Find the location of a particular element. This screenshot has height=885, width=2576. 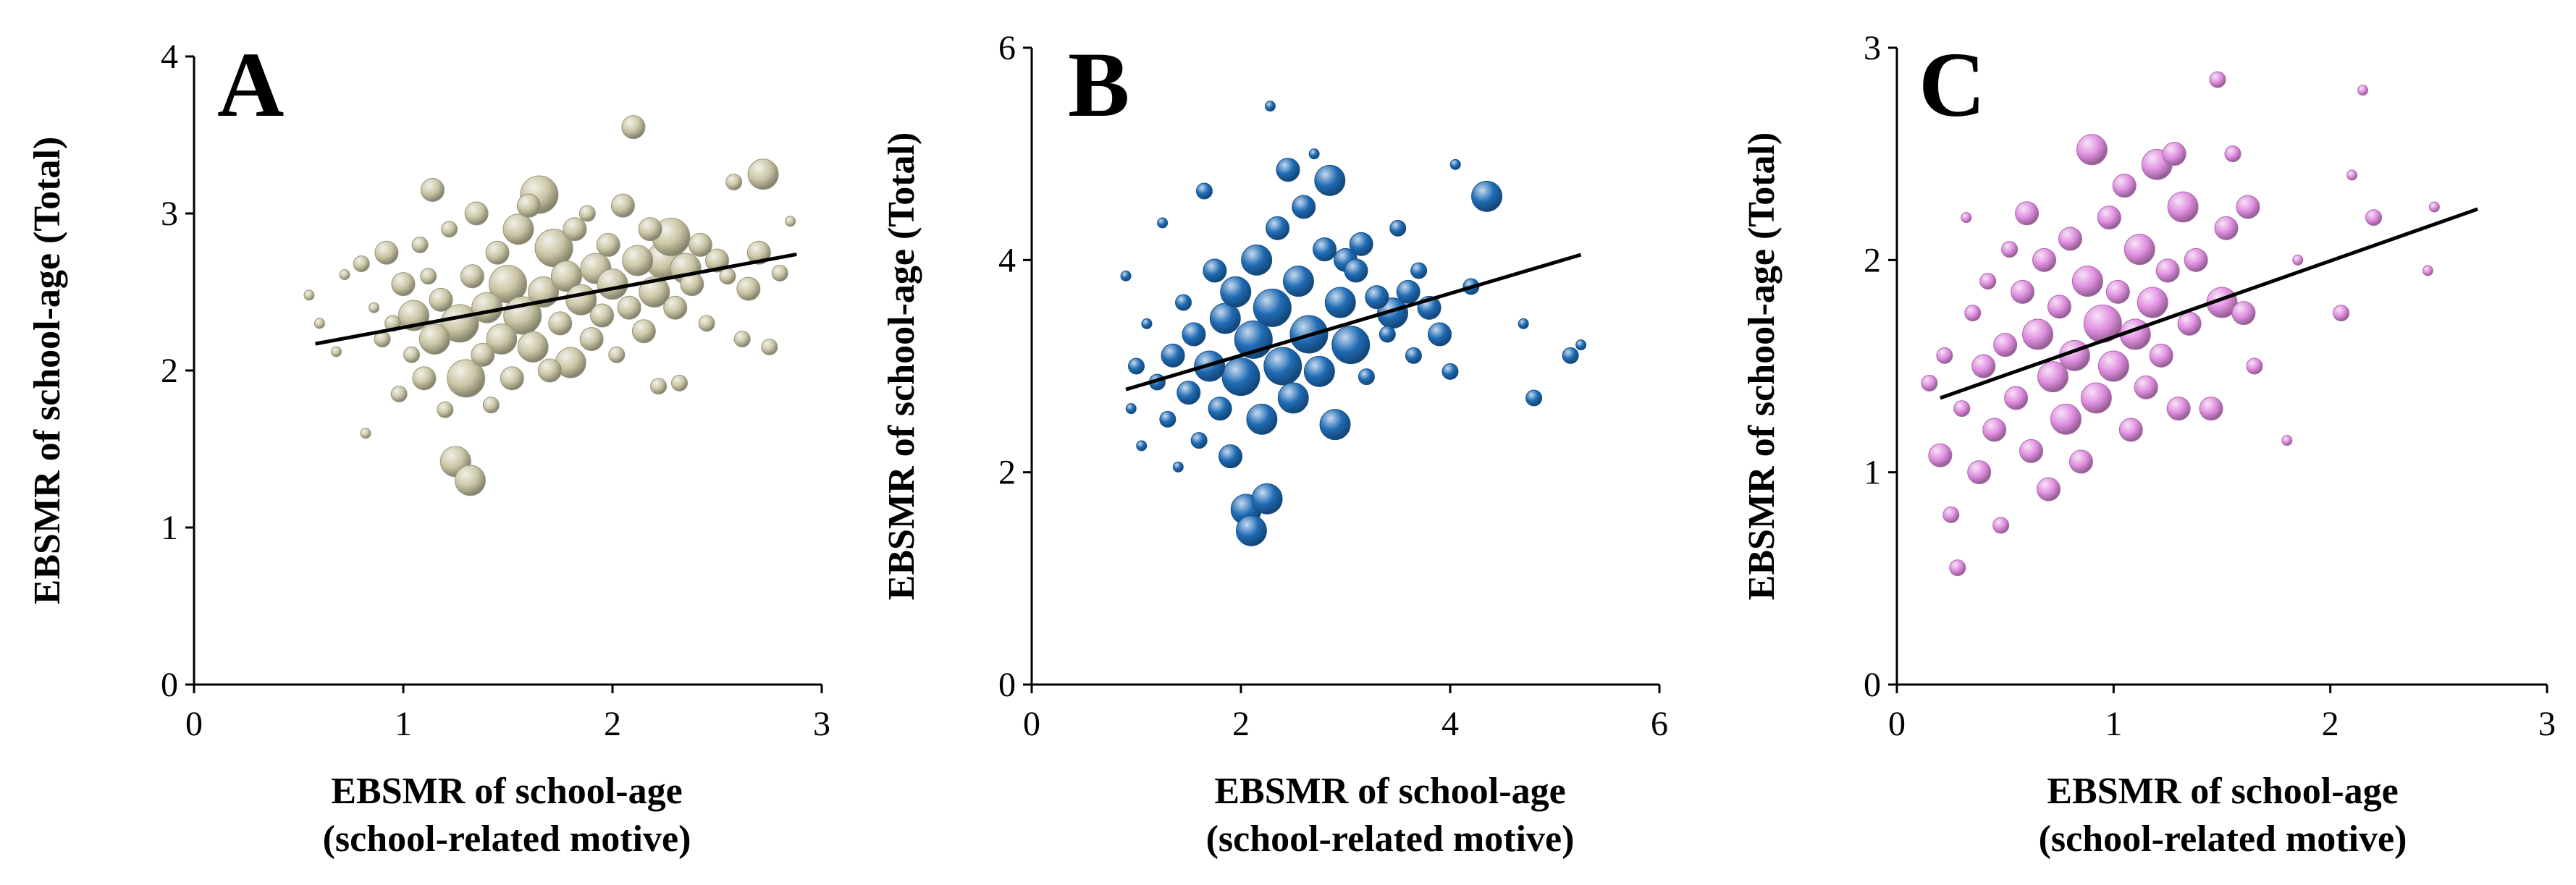

y-tick-label: 3 is located at coordinates (169, 214).